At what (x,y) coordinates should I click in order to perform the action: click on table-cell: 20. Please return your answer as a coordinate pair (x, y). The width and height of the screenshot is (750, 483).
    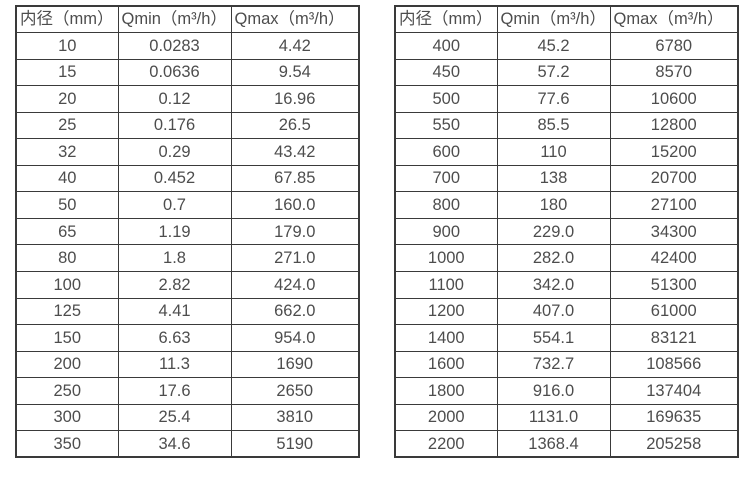
    Looking at the image, I should click on (67, 99).